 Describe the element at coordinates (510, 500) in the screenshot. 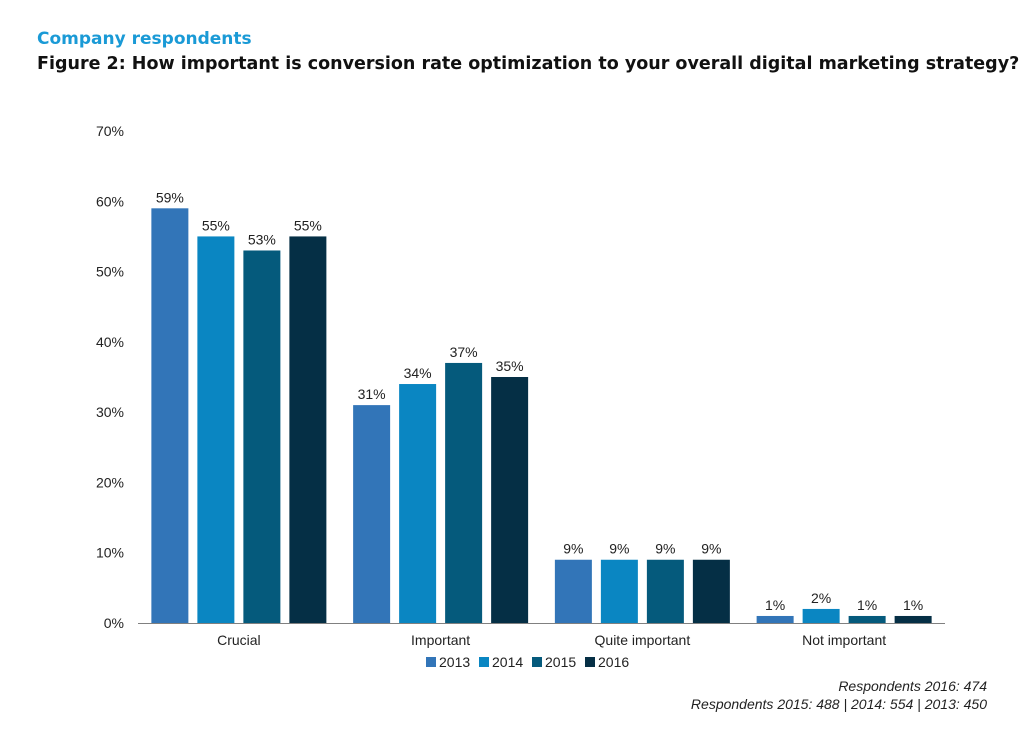

I see `bar-2016-important` at that location.